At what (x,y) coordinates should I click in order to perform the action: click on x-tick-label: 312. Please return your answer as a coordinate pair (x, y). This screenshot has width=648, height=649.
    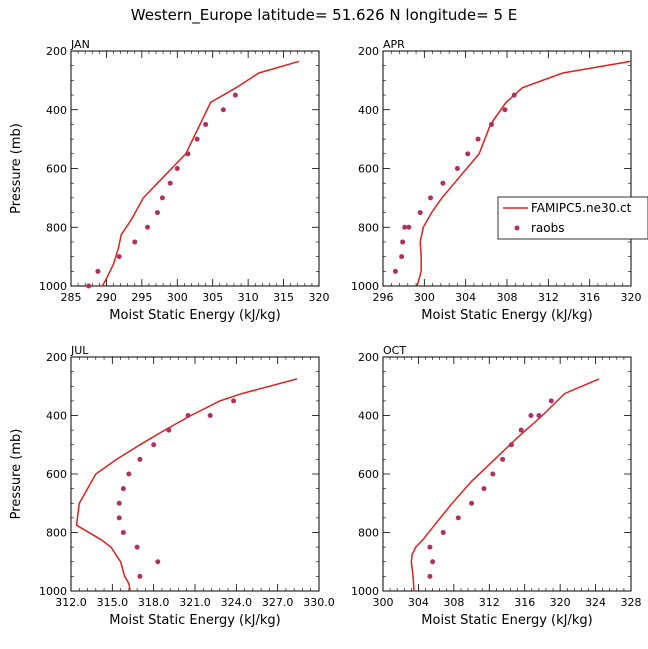
    Looking at the image, I should click on (489, 602).